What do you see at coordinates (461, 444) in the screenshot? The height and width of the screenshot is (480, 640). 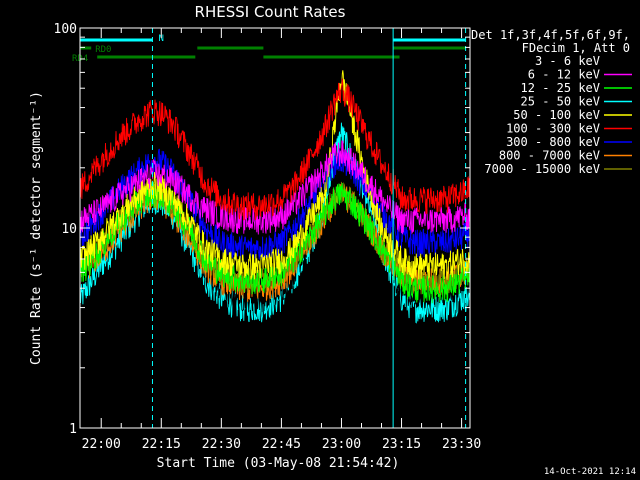 I see `x-tick-label: 23:30` at bounding box center [461, 444].